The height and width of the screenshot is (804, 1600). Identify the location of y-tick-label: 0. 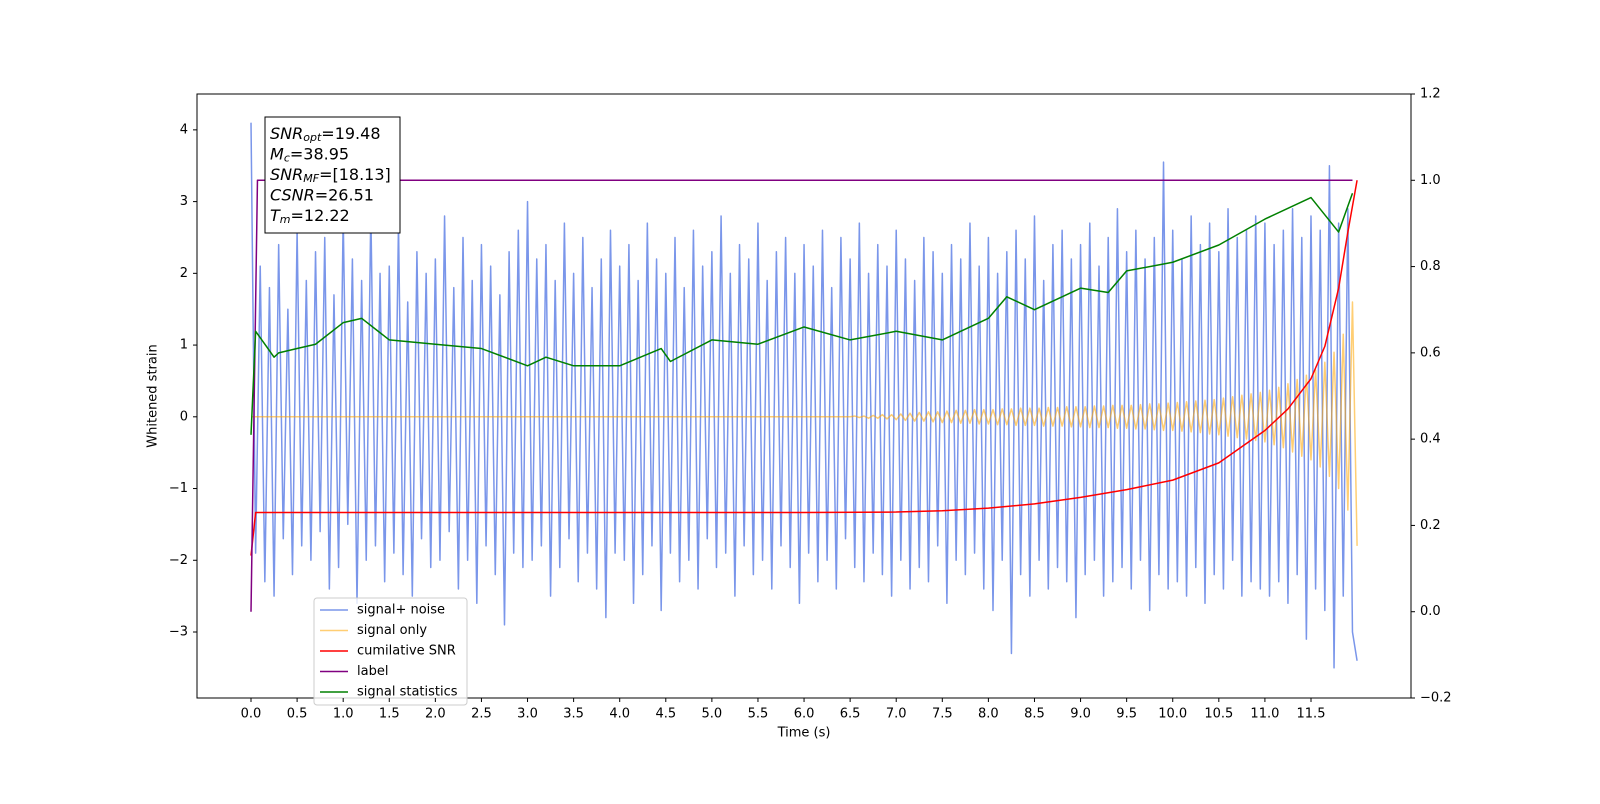
(184, 416).